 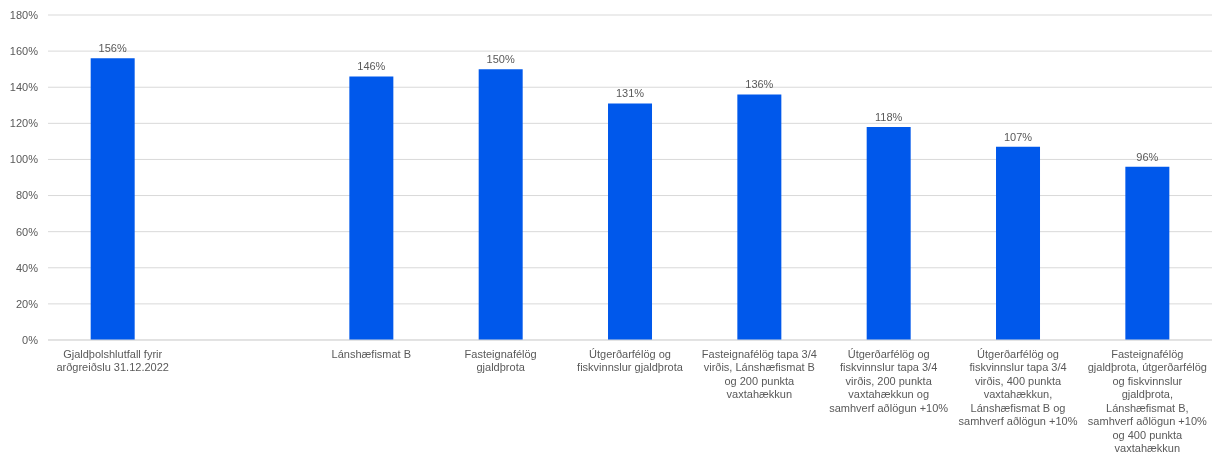 I want to click on data-label: 118%, so click(x=889, y=116).